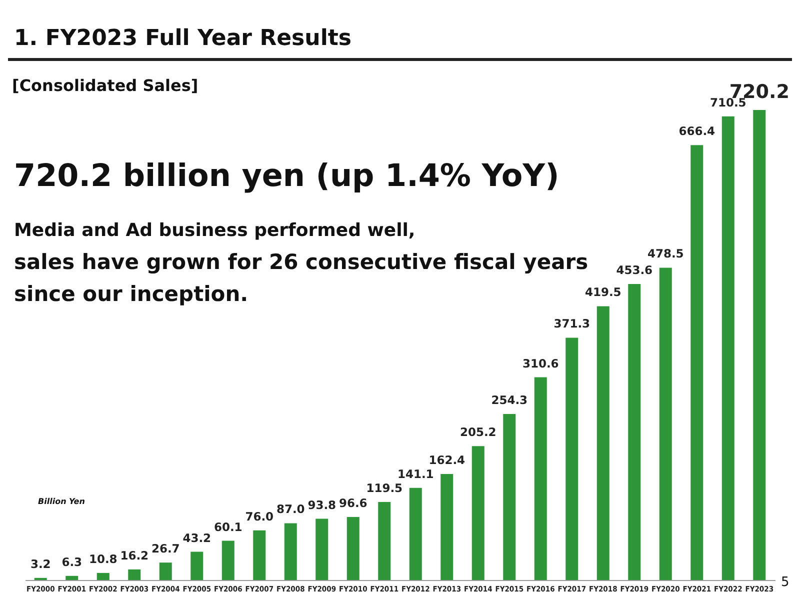 The width and height of the screenshot is (800, 600). I want to click on data-label: 16.2, so click(134, 555).